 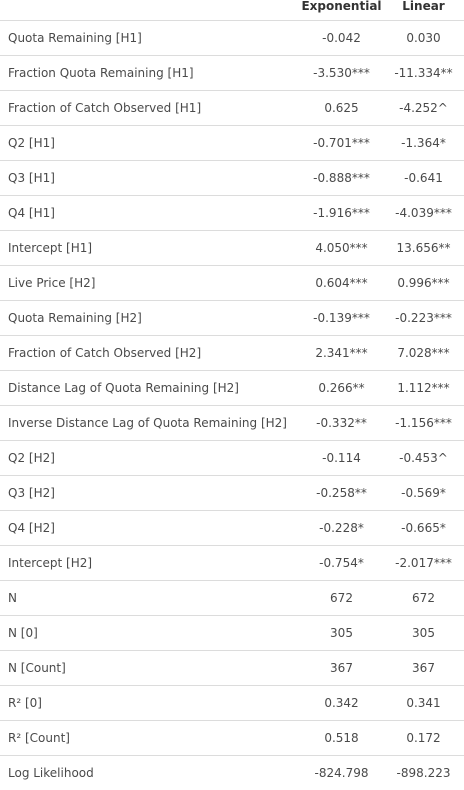 I want to click on linear-value: -4.252^, so click(x=423, y=108).